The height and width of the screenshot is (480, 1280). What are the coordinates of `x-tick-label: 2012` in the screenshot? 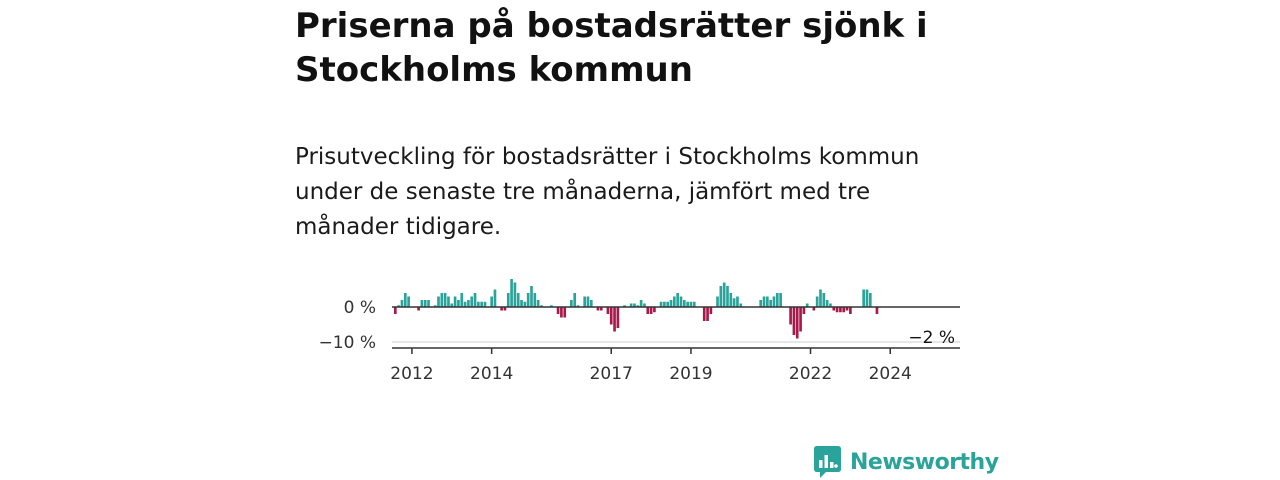 It's located at (411, 374).